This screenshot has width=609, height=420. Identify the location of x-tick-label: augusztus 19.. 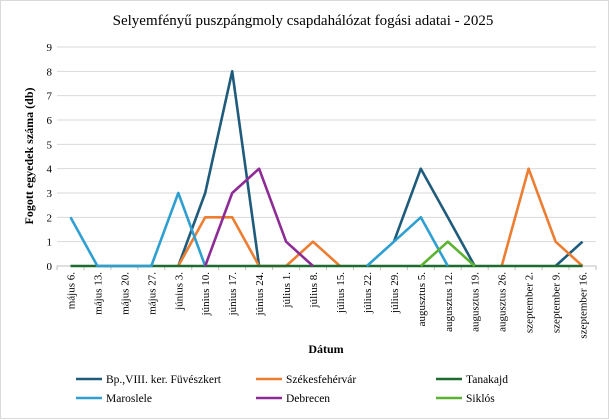
(476, 302).